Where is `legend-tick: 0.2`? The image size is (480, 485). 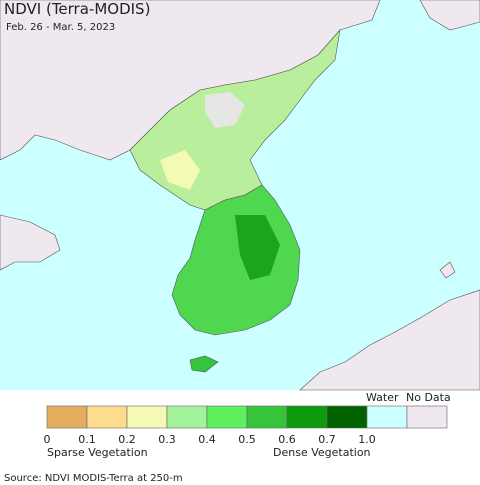
legend-tick: 0.2 is located at coordinates (127, 439).